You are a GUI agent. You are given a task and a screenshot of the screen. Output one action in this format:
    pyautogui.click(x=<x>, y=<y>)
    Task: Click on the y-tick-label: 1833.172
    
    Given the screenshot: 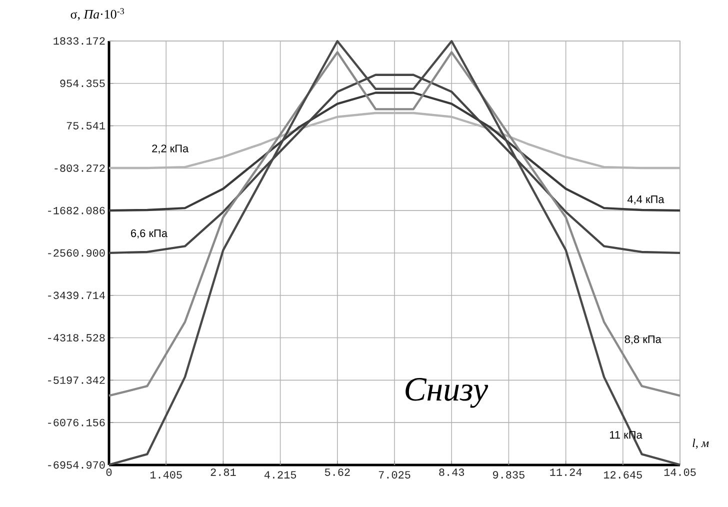 What is the action you would take?
    pyautogui.click(x=79, y=41)
    